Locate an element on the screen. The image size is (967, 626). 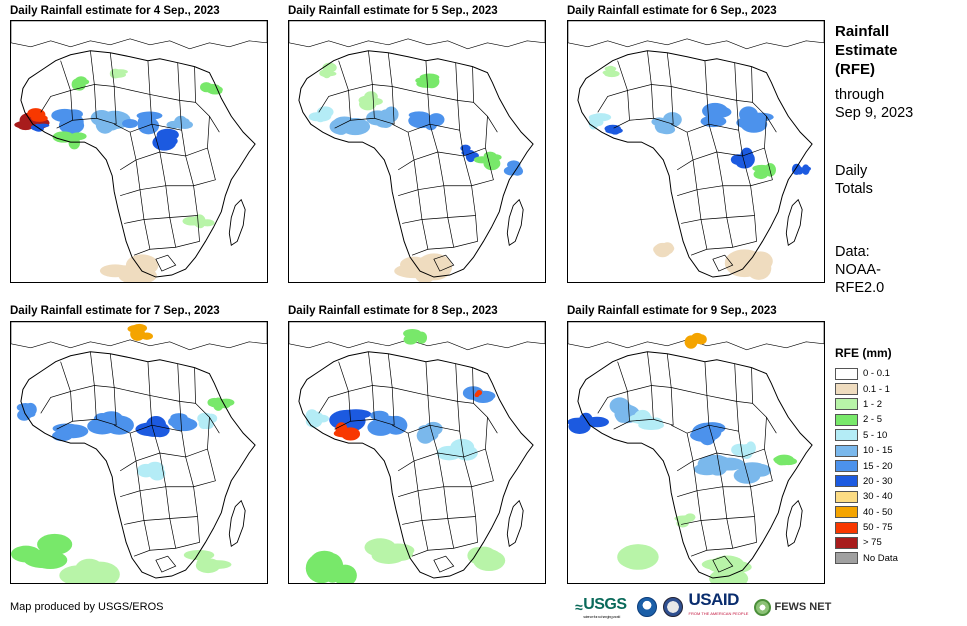
legend-label: 0 - 0.1 is located at coordinates (876, 374).